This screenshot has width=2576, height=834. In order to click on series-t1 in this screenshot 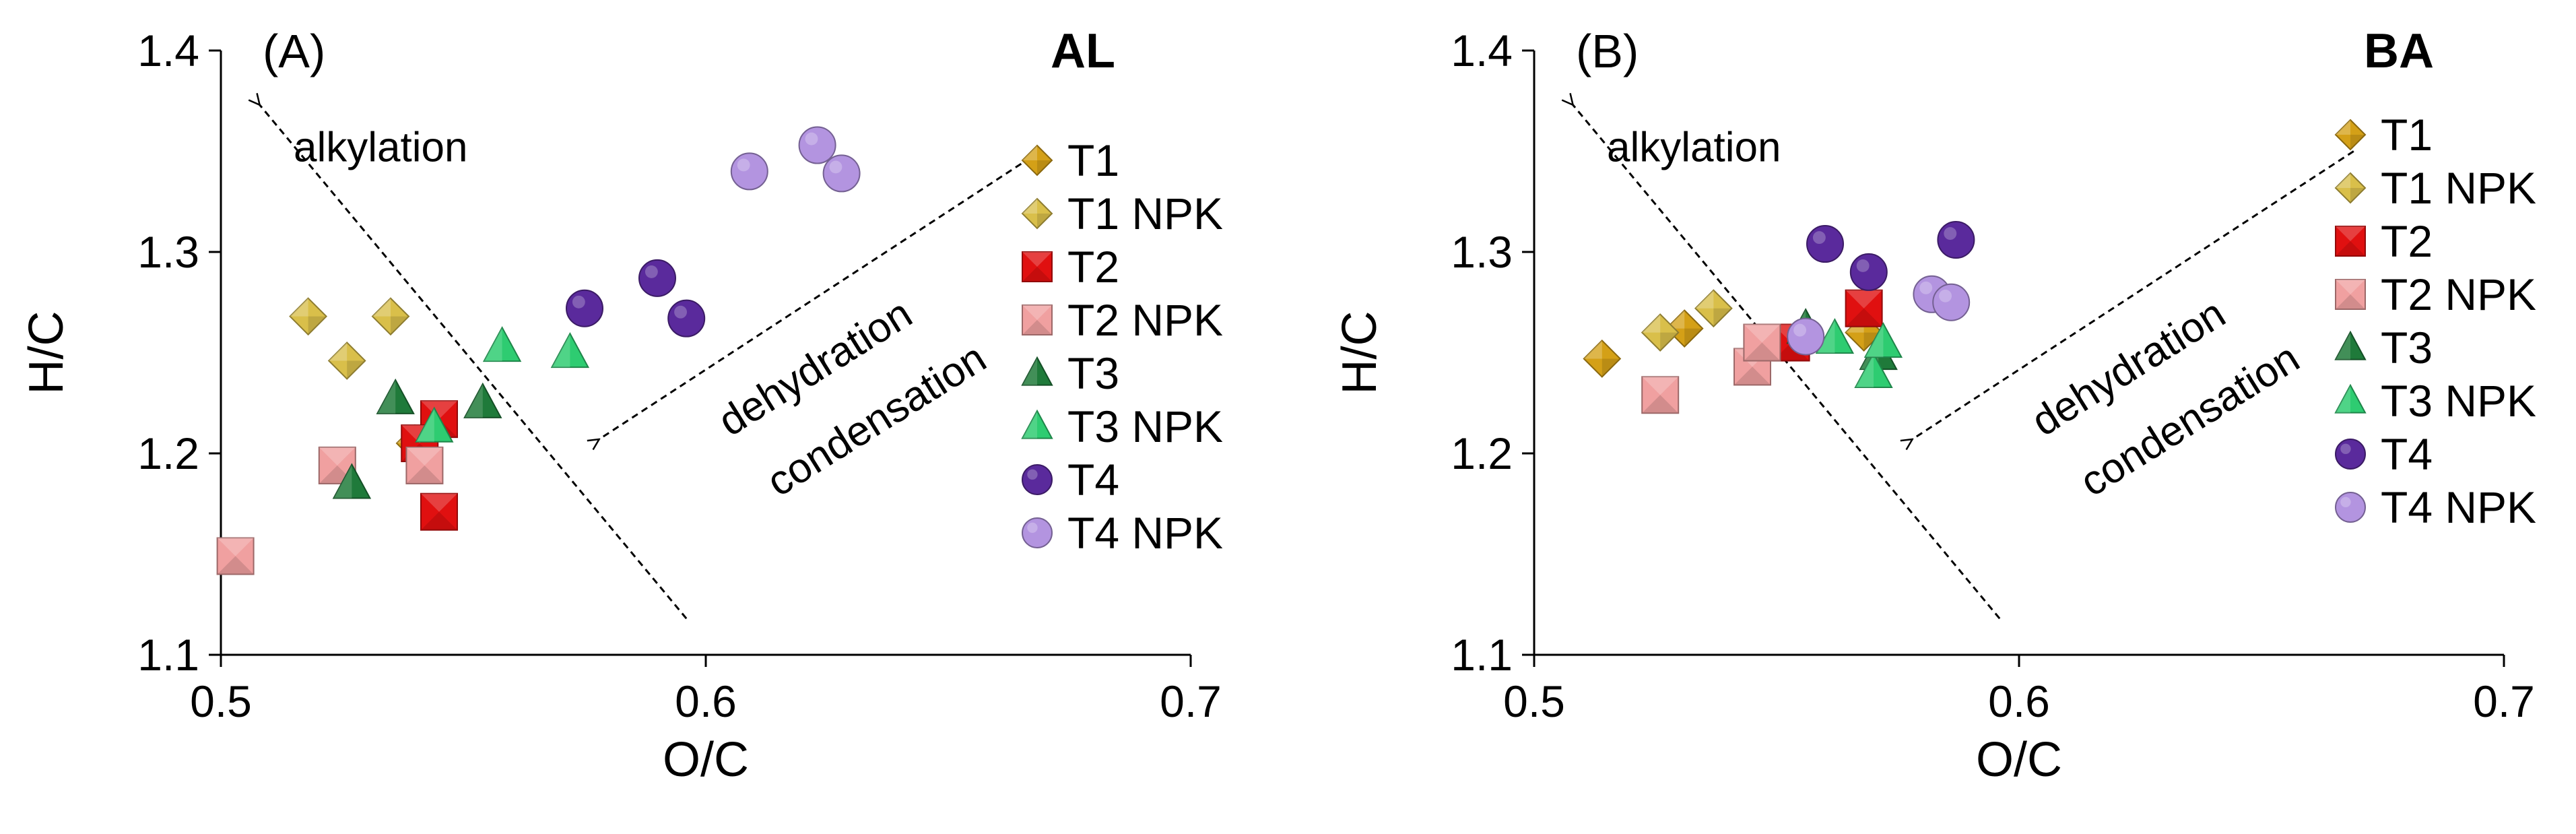, I will do `click(1733, 343)`.